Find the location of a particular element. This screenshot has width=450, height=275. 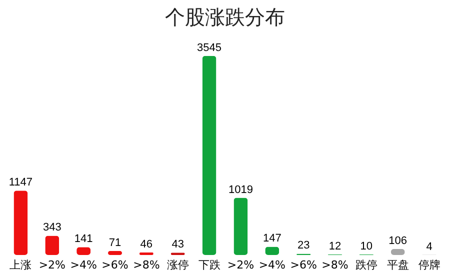

data-label: 12 is located at coordinates (335, 246).